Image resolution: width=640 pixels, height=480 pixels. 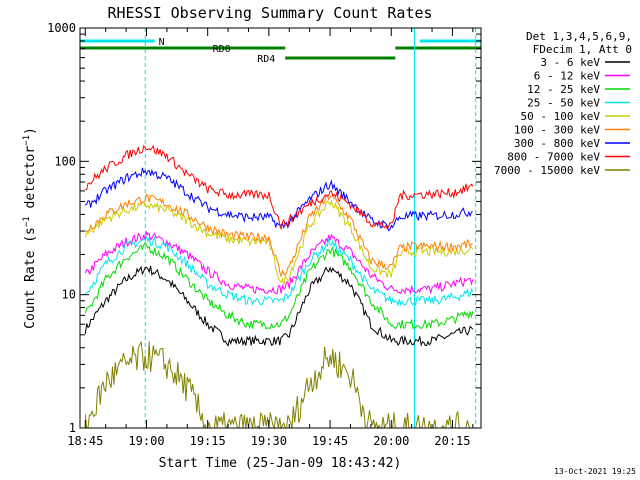 What do you see at coordinates (61, 28) in the screenshot?
I see `y-tick-label: 1000` at bounding box center [61, 28].